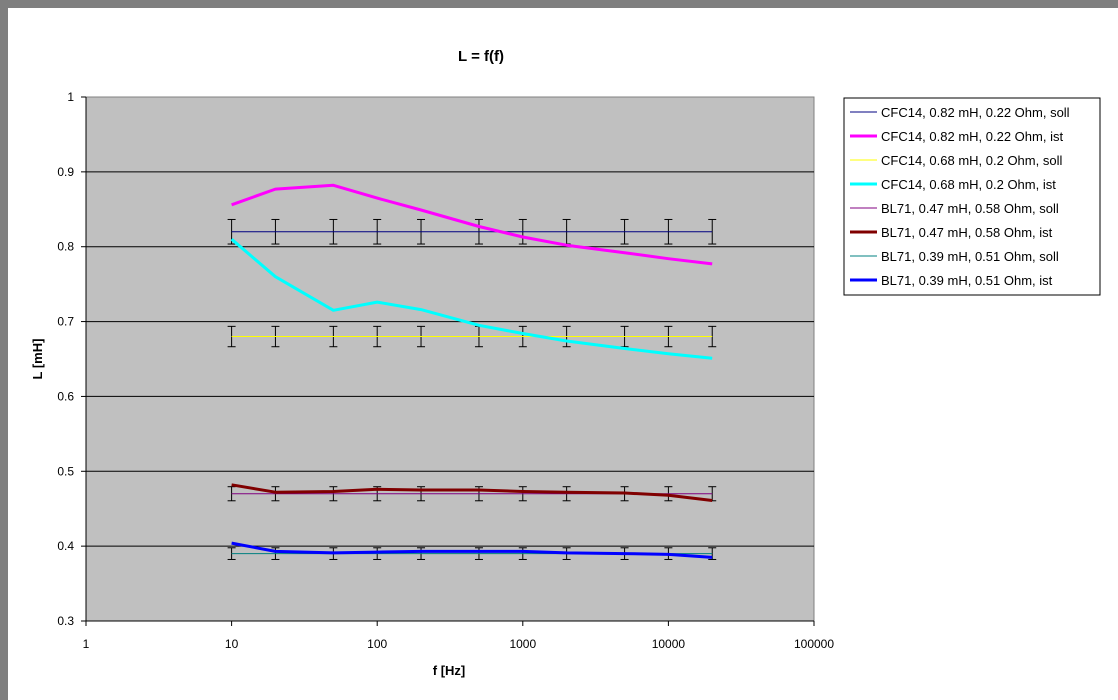 This screenshot has height=700, width=1118. Describe the element at coordinates (65, 247) in the screenshot. I see `y-tick-label: 0.8` at that location.